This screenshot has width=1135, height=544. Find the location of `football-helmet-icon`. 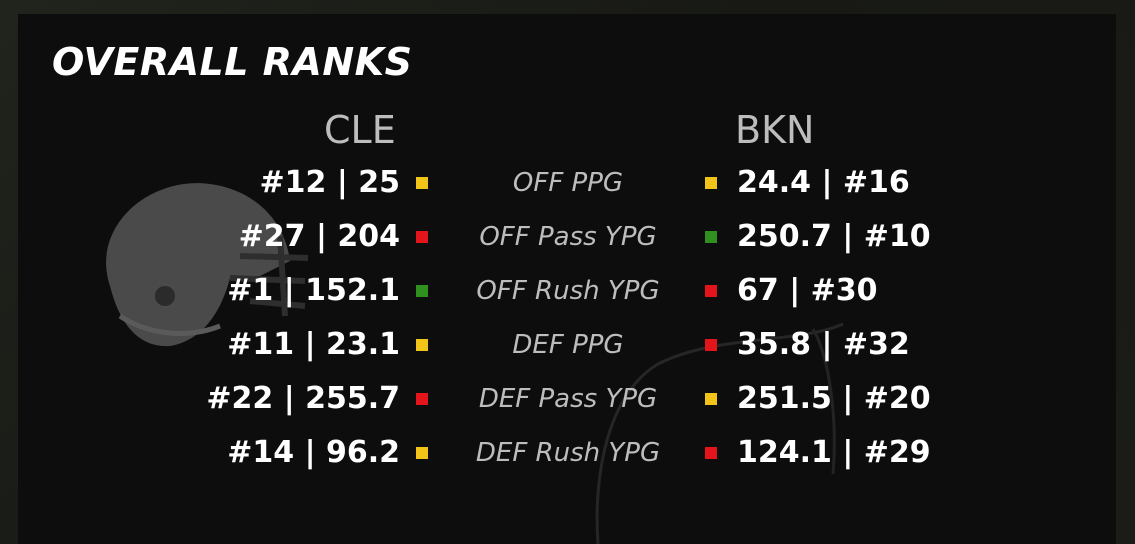

football-helmet-icon is located at coordinates (207, 265).